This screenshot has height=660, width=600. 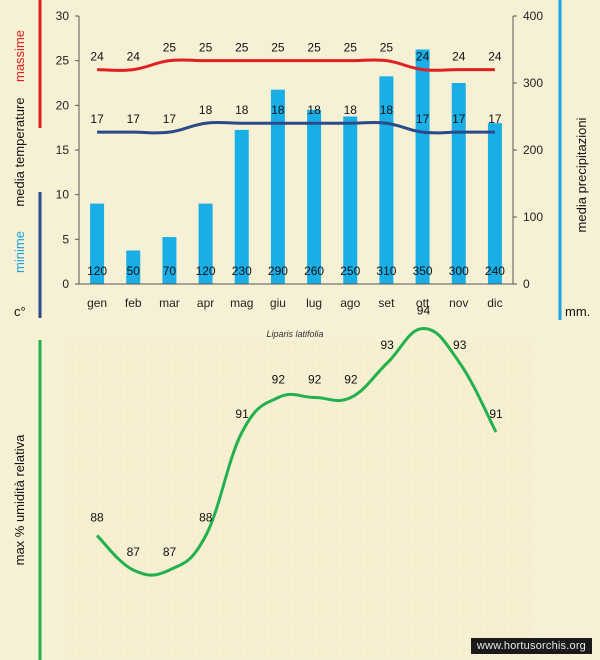 What do you see at coordinates (296, 127) in the screenshot?
I see `minime-series-line` at bounding box center [296, 127].